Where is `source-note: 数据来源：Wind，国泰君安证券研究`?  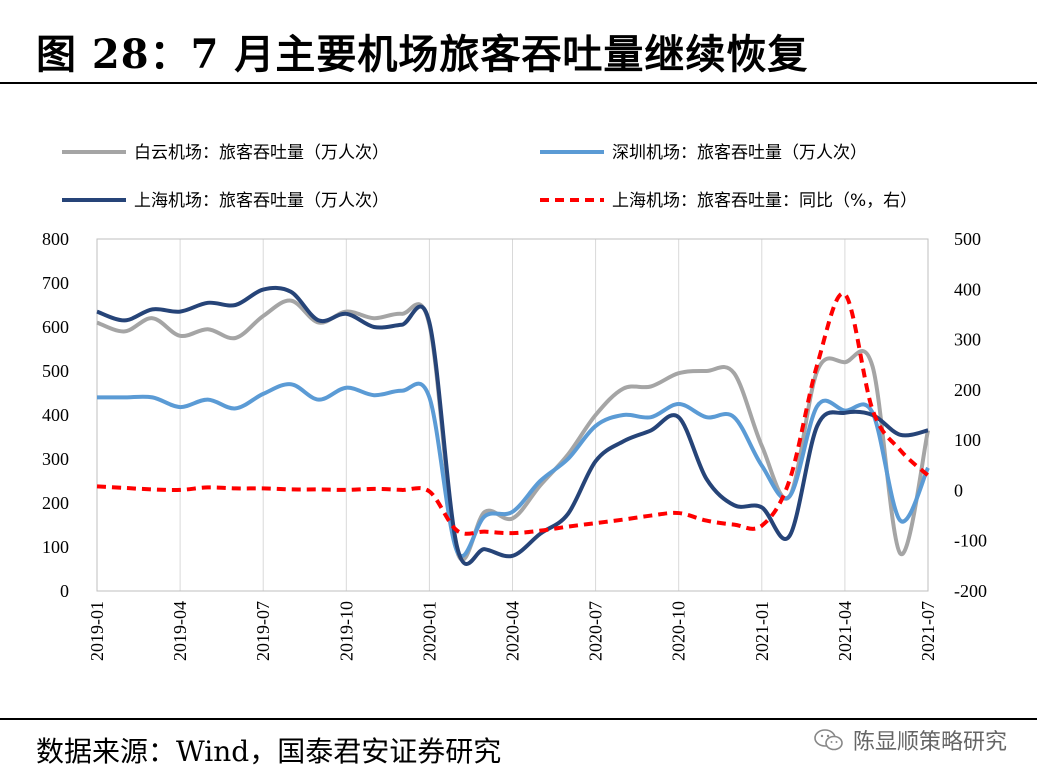 source-note: 数据来源：Wind，国泰君安证券研究 is located at coordinates (269, 751).